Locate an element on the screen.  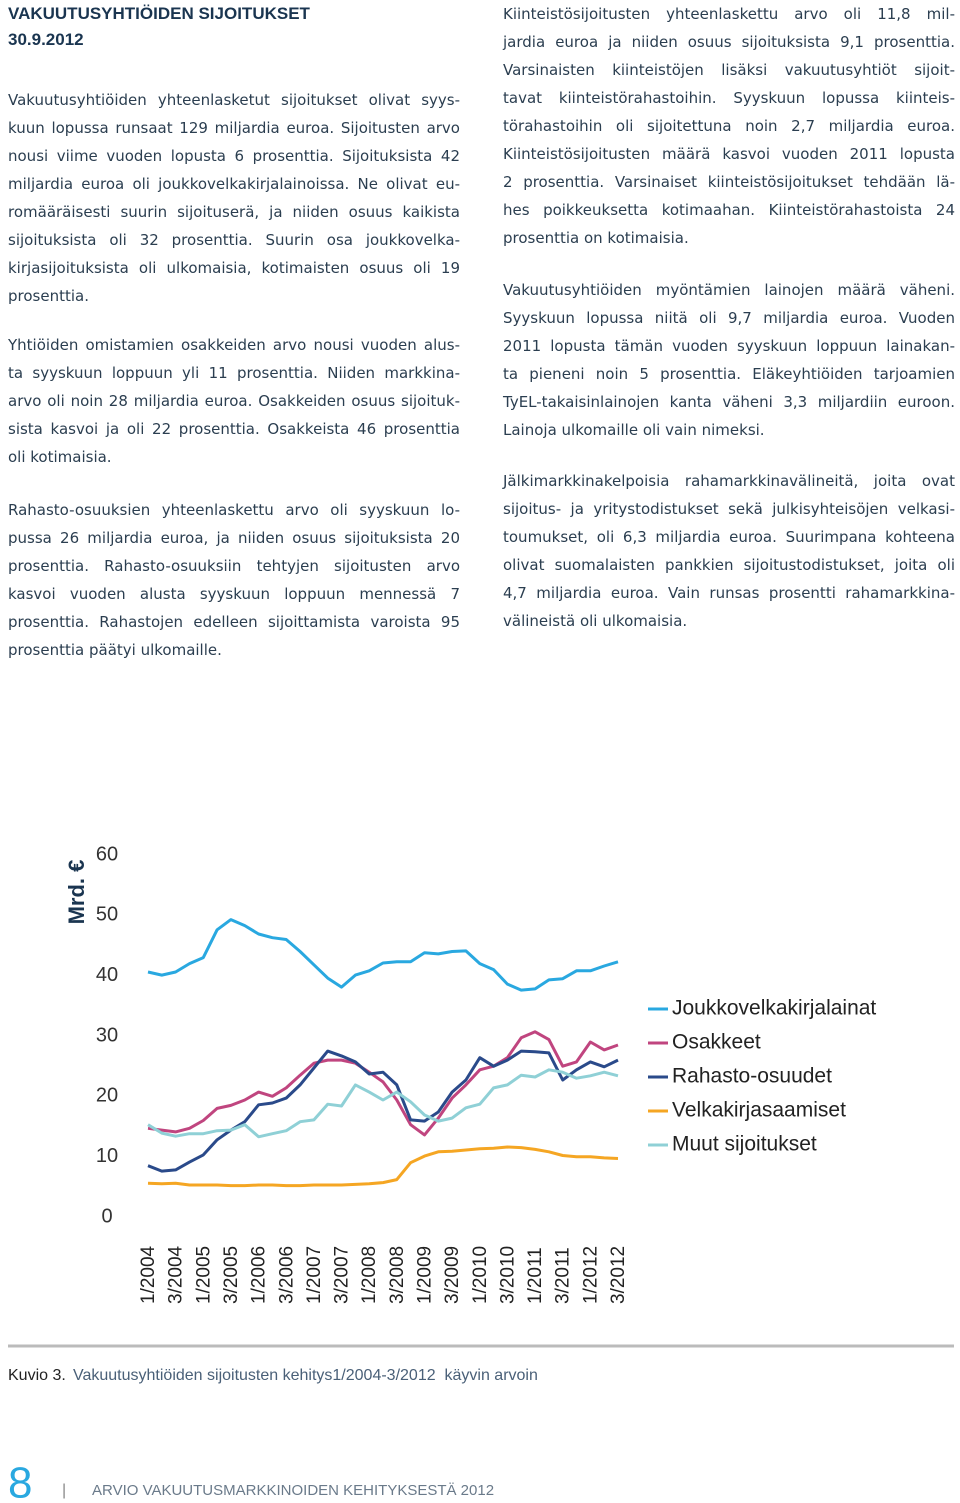
x-tick-label: 3/2007 is located at coordinates (342, 1275).